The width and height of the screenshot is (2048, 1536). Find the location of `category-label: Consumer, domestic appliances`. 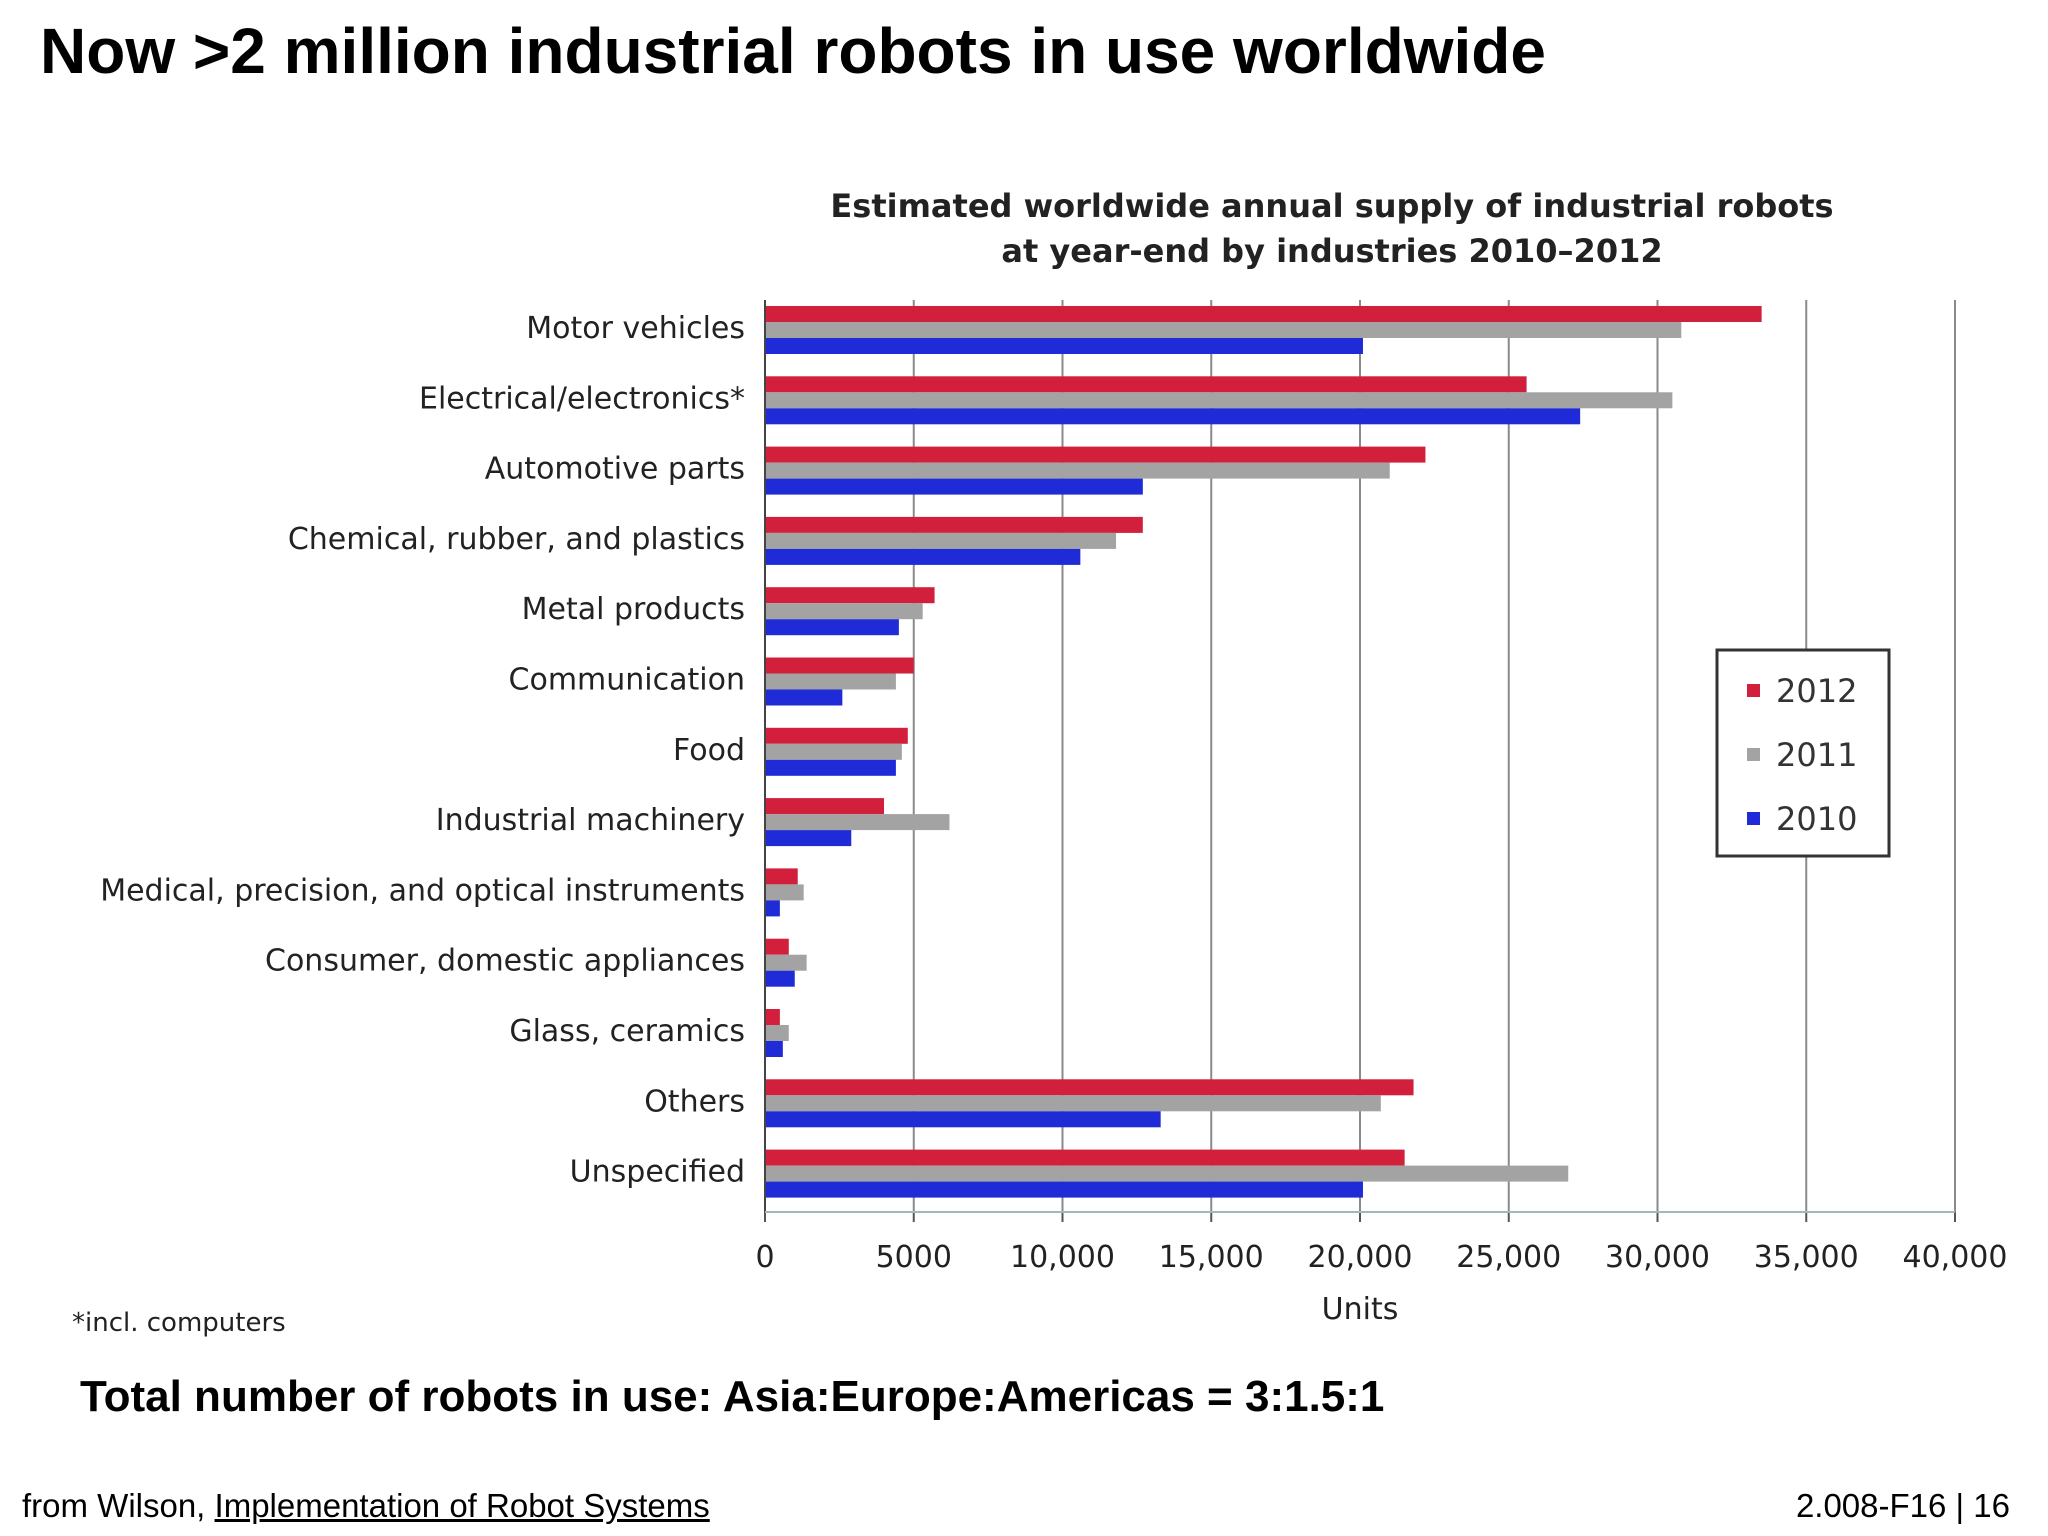

category-label: Consumer, domestic appliances is located at coordinates (505, 961).